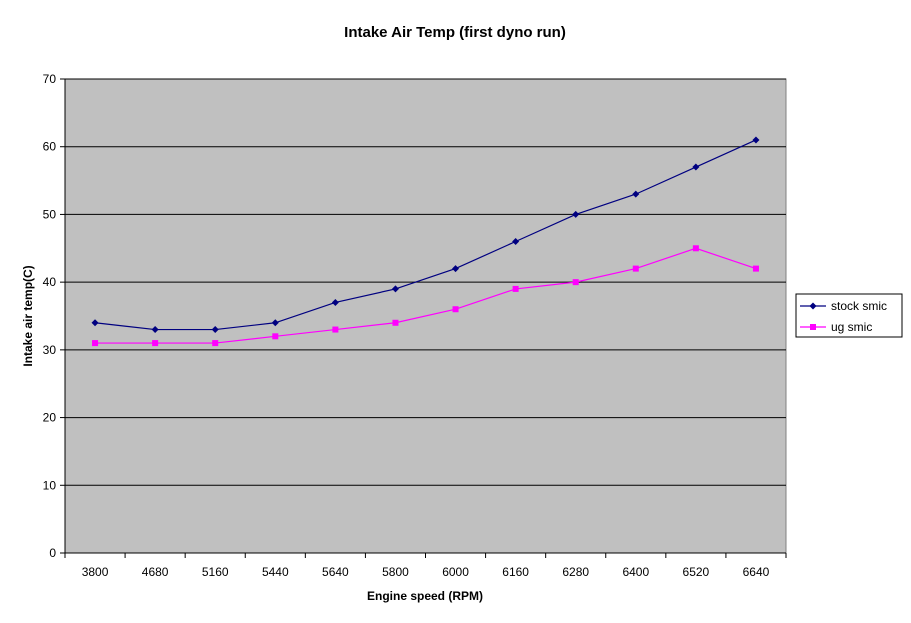 The width and height of the screenshot is (911, 623). I want to click on y-tick-label: 60, so click(50, 147).